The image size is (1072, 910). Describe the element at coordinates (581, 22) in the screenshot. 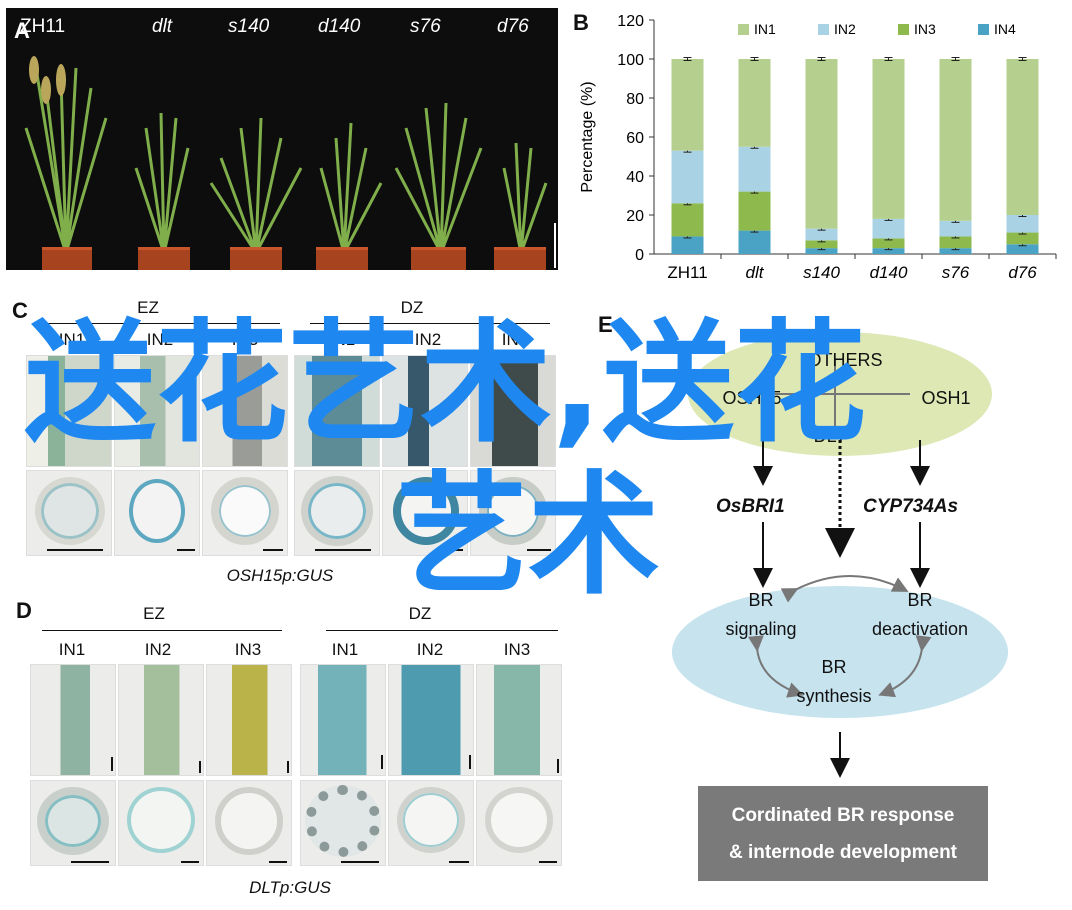

I see `panel-letter-b: B` at that location.